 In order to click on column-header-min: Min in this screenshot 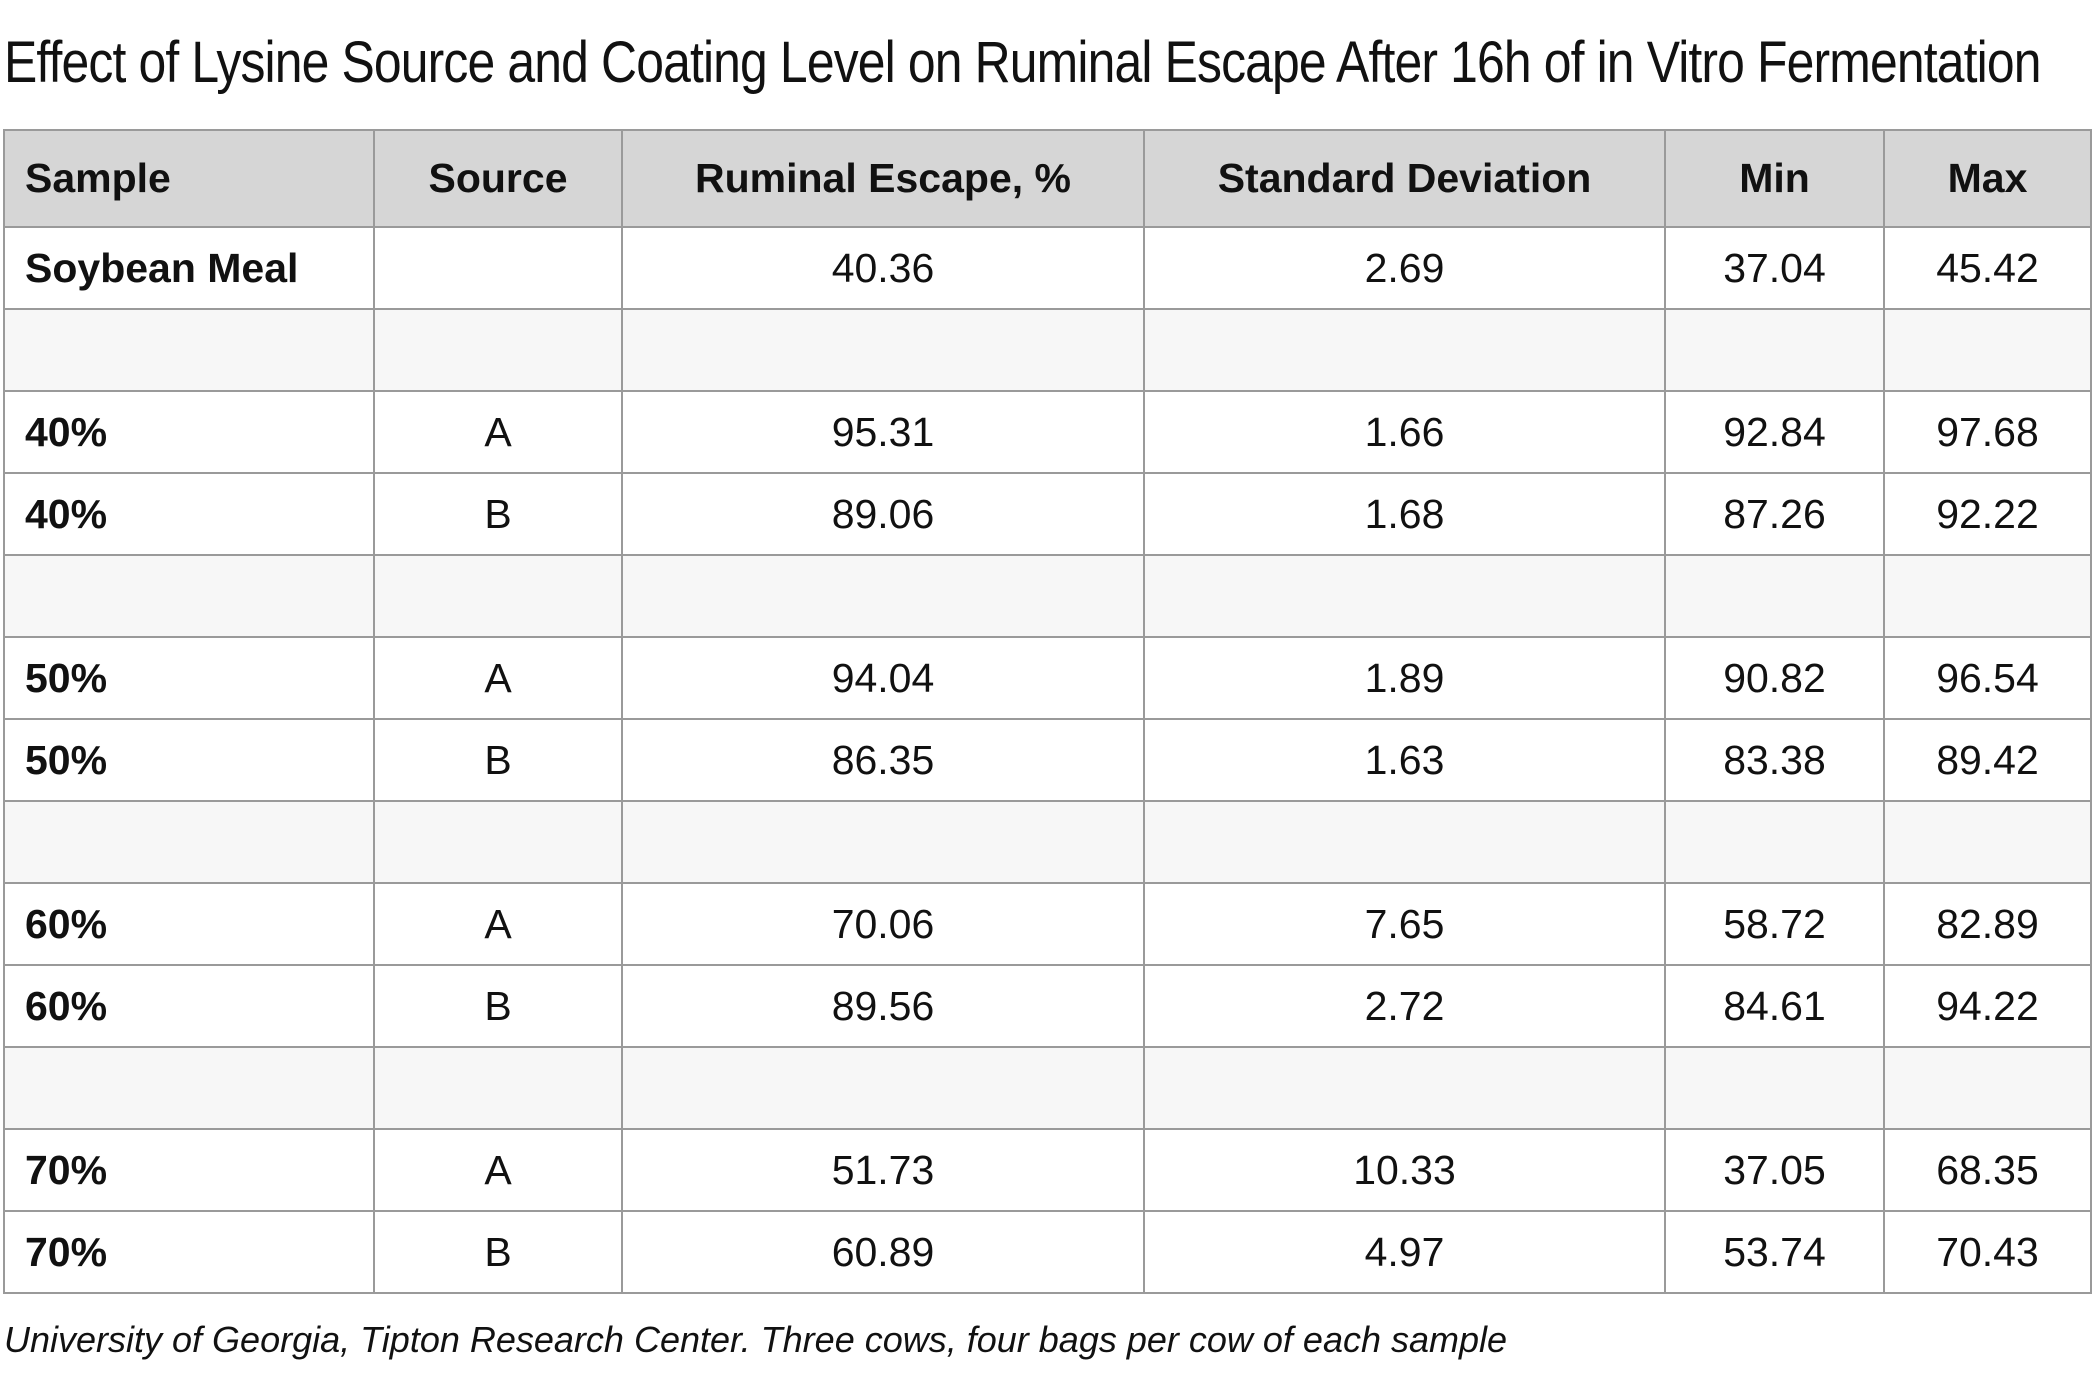, I will do `click(1774, 178)`.